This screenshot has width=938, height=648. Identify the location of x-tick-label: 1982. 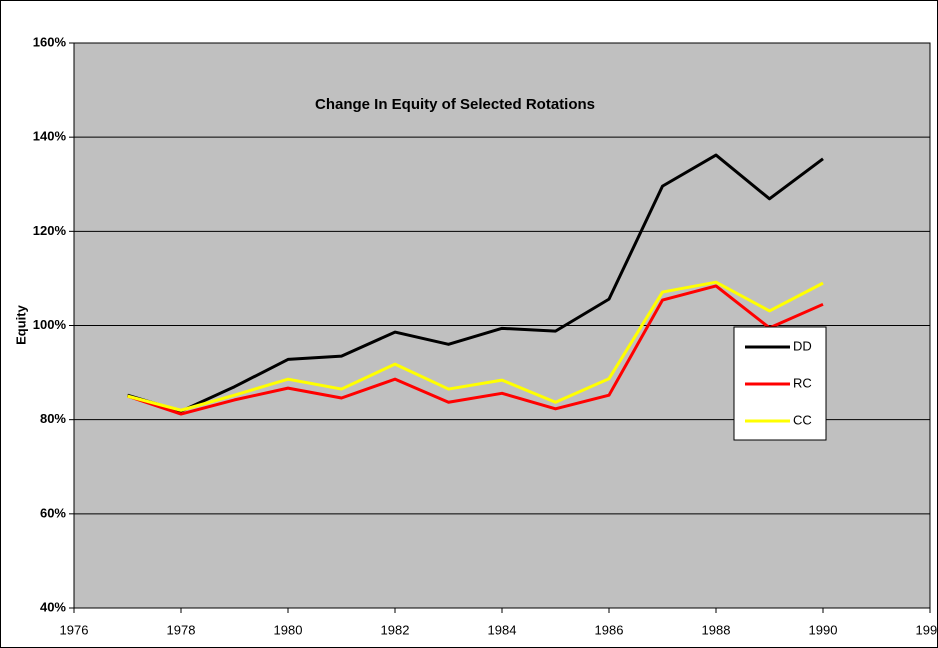
(395, 629).